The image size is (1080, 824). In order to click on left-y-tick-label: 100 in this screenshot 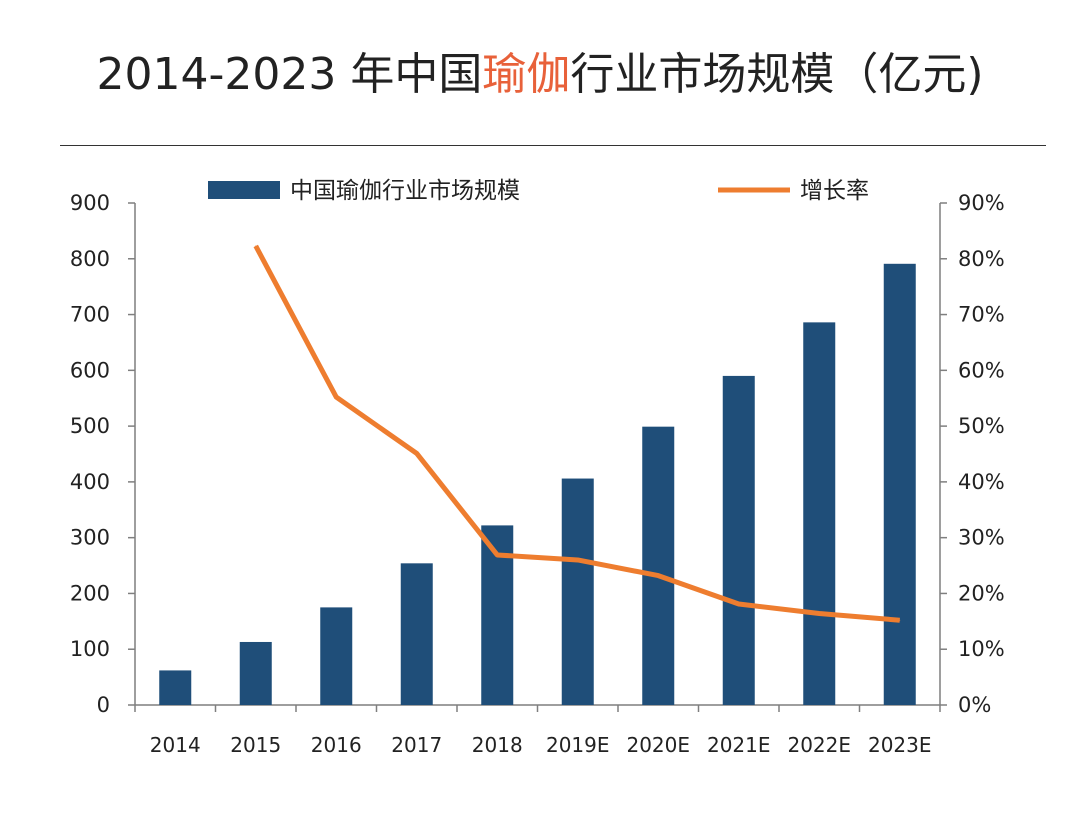, I will do `click(90, 649)`.